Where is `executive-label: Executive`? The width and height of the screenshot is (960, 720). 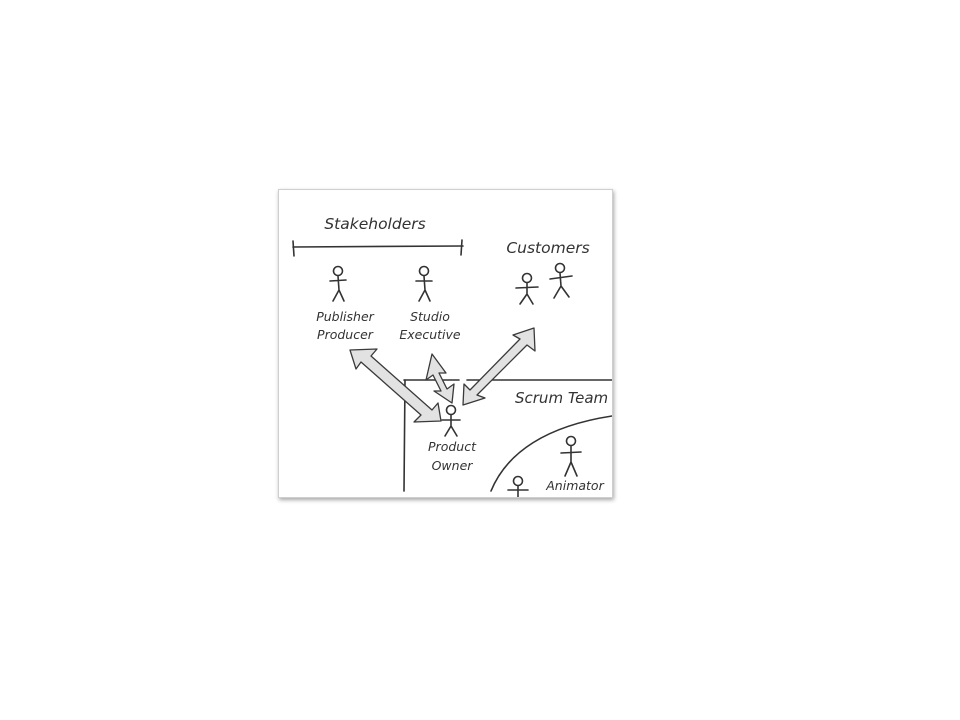
executive-label: Executive is located at coordinates (430, 334).